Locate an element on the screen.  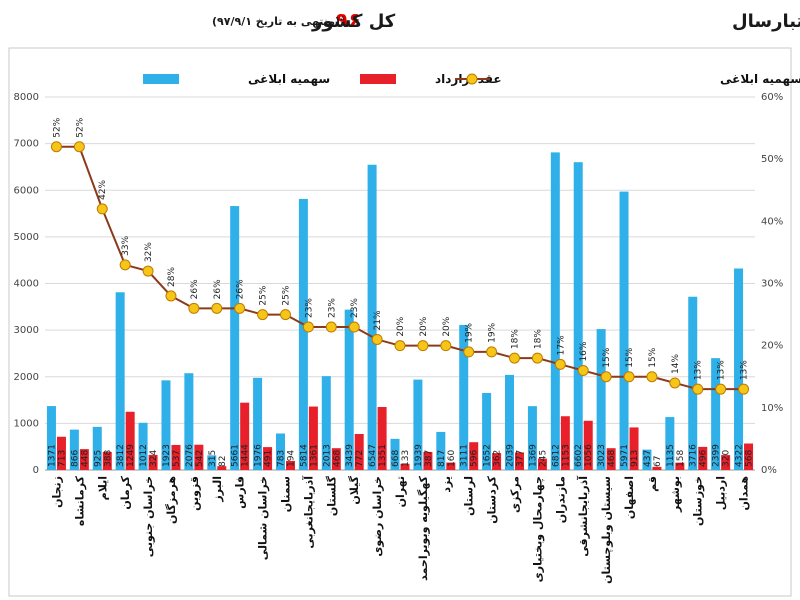
percent-label: 16% is located at coordinates (584, 351).